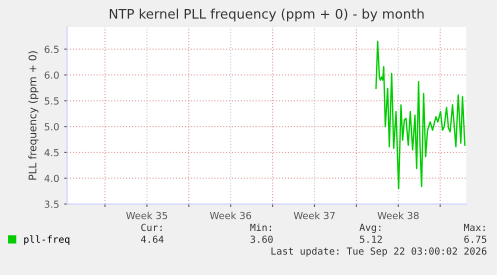 This screenshot has height=275, width=497. What do you see at coordinates (152, 239) in the screenshot?
I see `text: 4.64` at bounding box center [152, 239].